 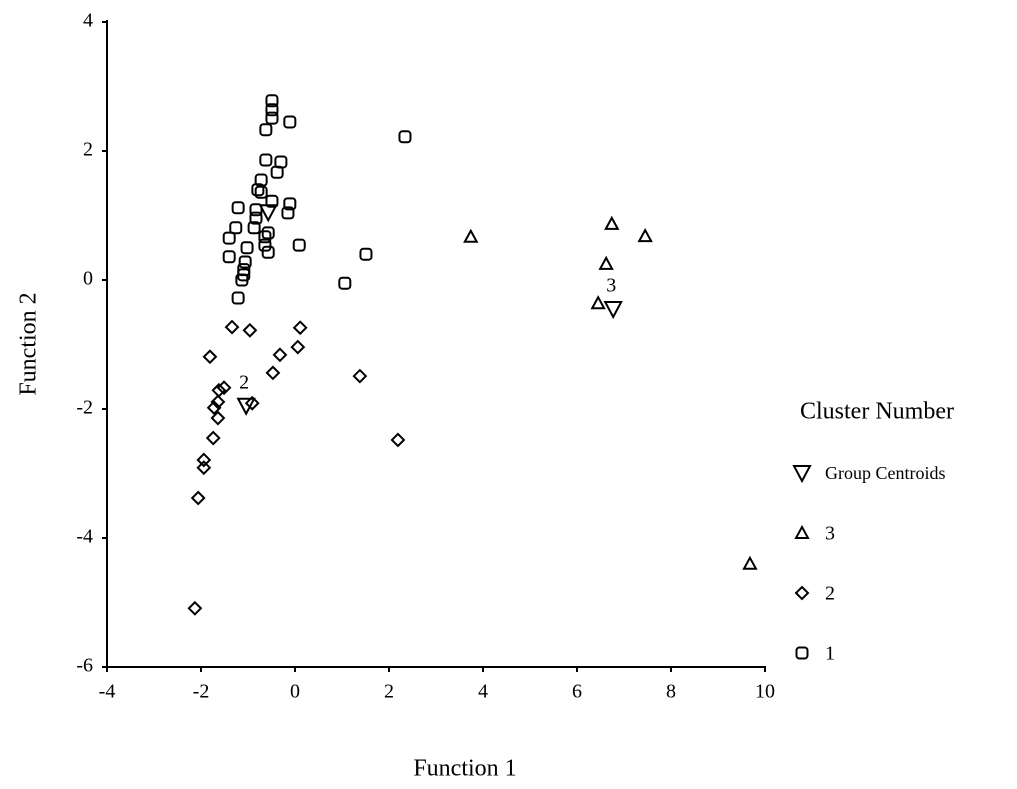 What do you see at coordinates (107, 692) in the screenshot?
I see `x-tick-label: -4` at bounding box center [107, 692].